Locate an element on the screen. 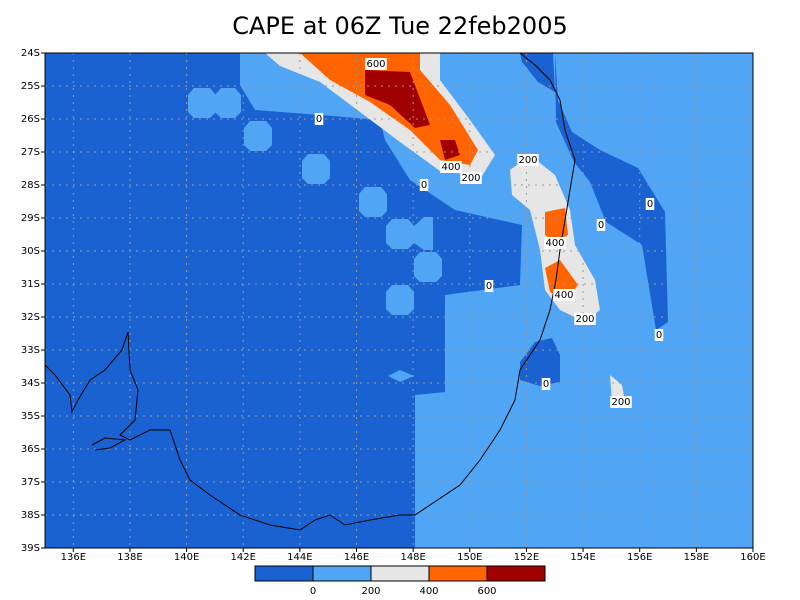 This screenshot has width=800, height=600. colorbar-label: 0 is located at coordinates (313, 591).